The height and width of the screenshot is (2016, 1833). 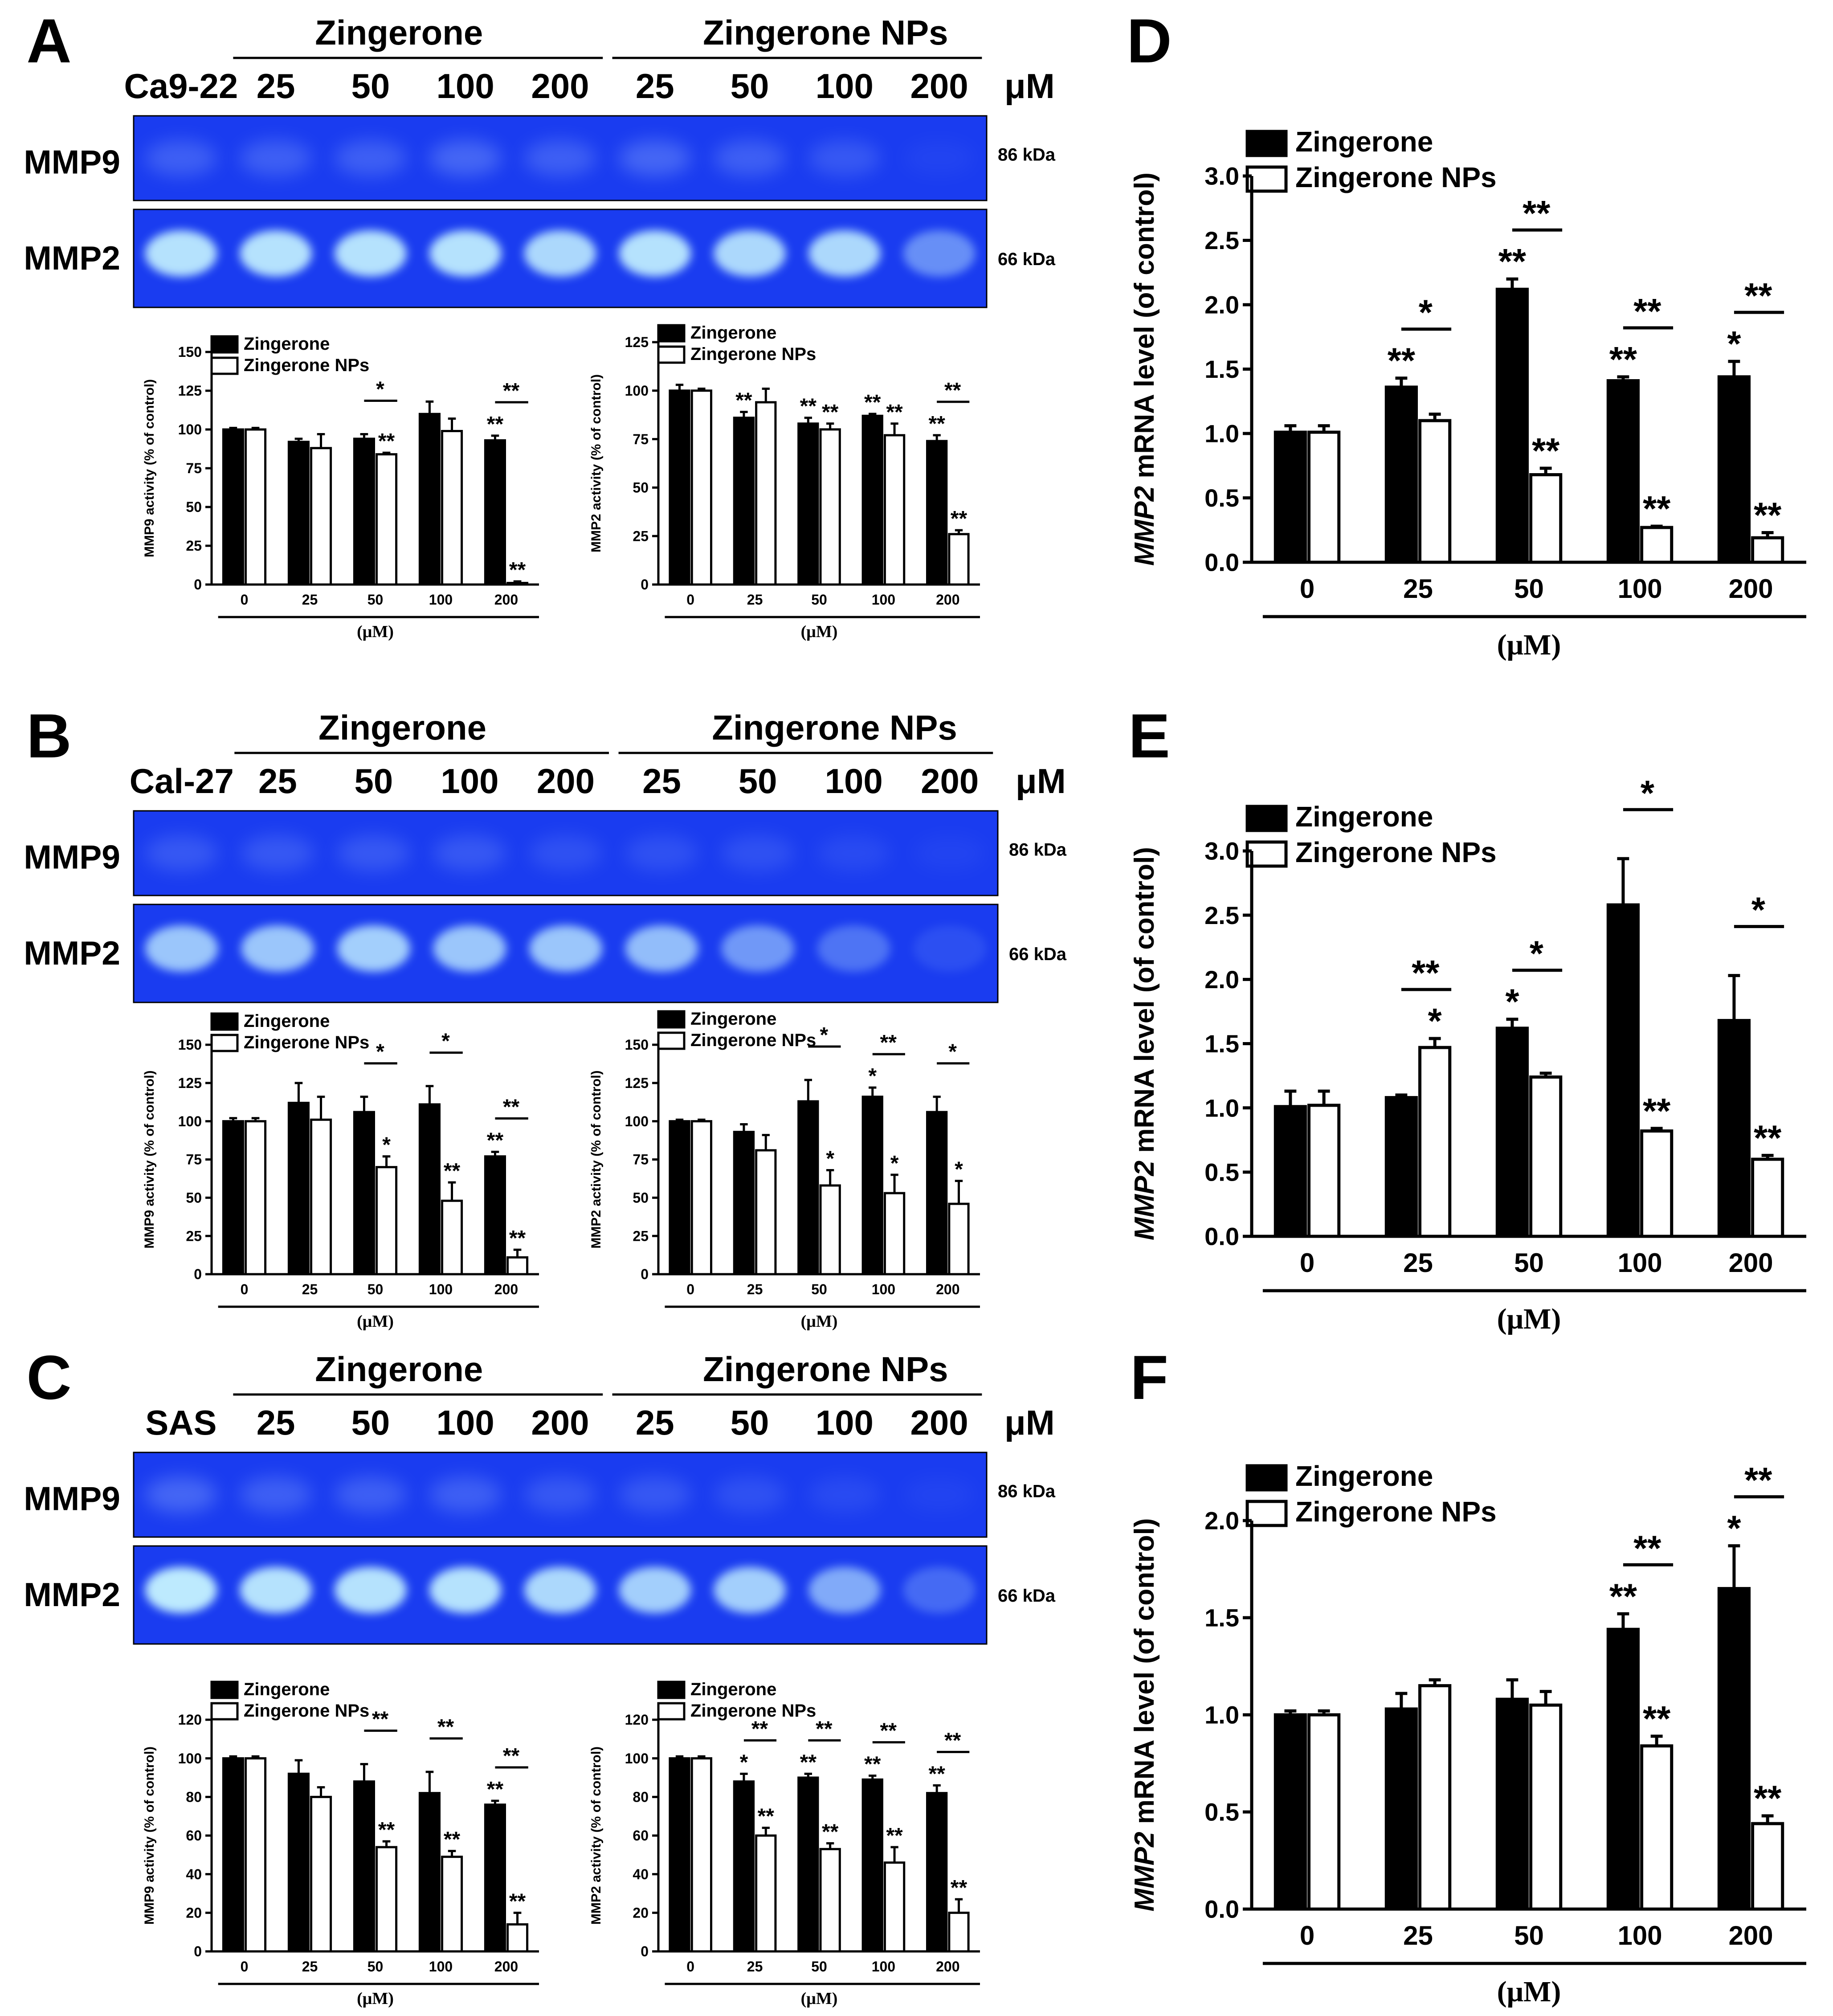 What do you see at coordinates (641, 1797) in the screenshot?
I see `y-tick-label: 80` at bounding box center [641, 1797].